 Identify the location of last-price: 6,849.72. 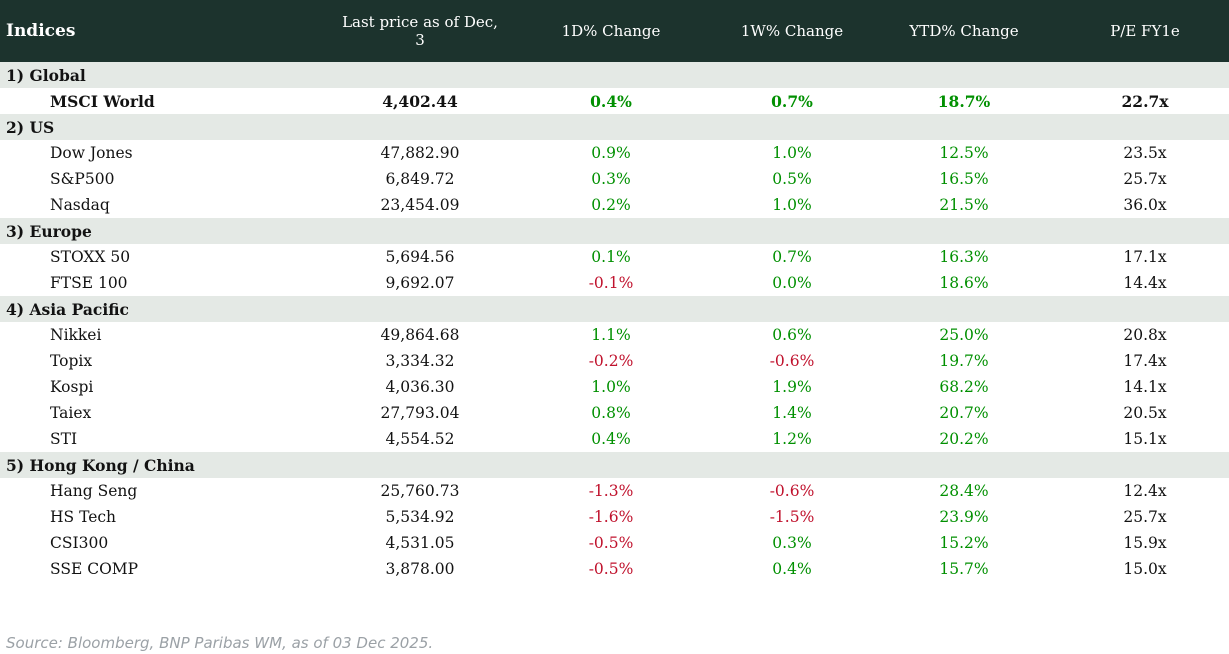
(420, 179).